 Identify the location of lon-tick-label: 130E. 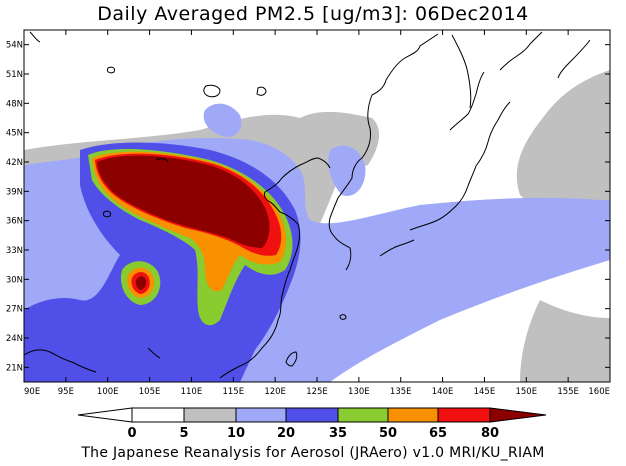
(359, 392).